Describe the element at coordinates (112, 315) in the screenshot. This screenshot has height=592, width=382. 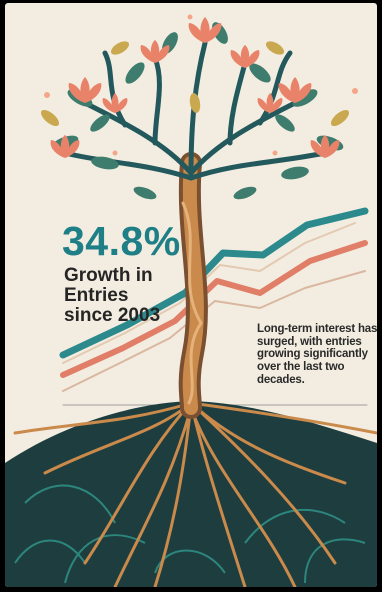
I see `growth-caption-line: since 2003` at that location.